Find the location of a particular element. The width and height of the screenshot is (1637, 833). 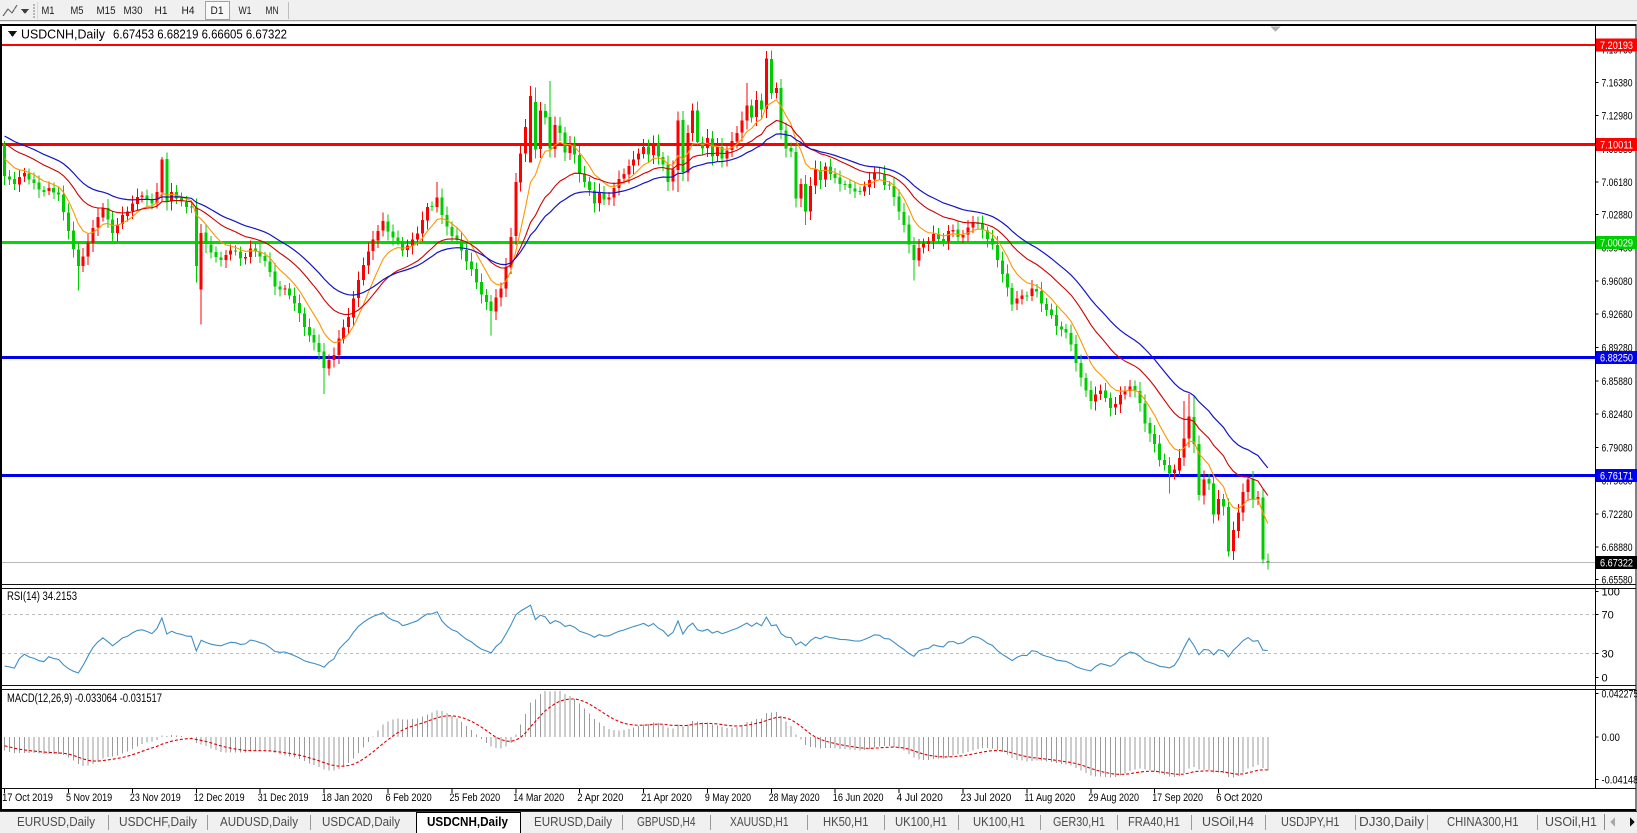

svg-text: 7.02880 is located at coordinates (1617, 216).